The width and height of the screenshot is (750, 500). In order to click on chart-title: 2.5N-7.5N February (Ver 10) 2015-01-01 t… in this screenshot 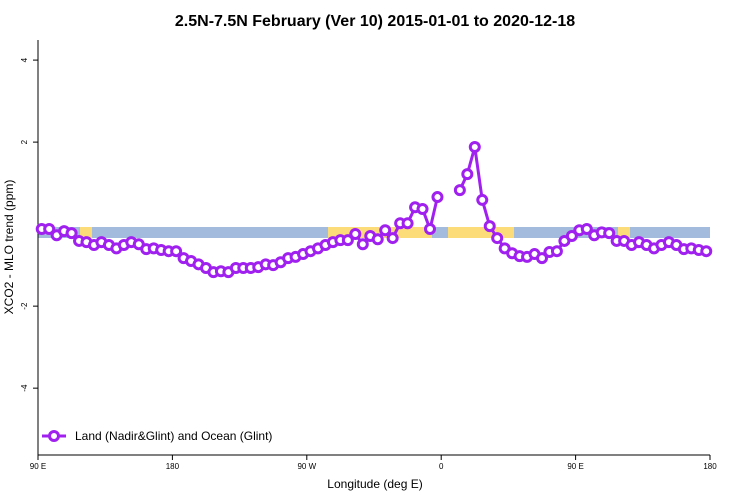, I will do `click(375, 21)`.